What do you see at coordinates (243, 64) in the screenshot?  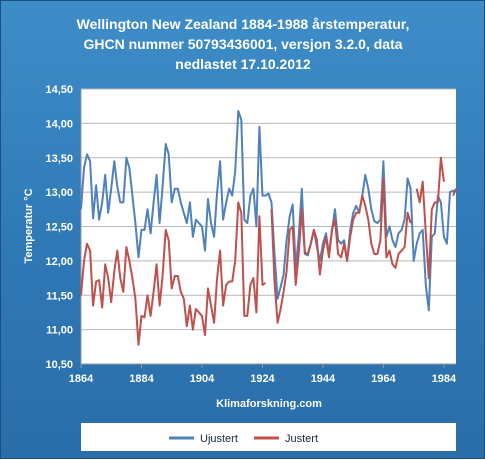 I see `chart-title-line-3: nedlastet 17.10.2012` at bounding box center [243, 64].